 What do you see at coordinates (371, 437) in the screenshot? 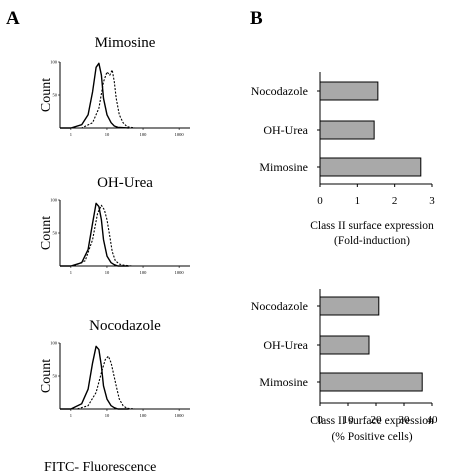
I see `x-axis-label-line-2: (% Positive cells)` at bounding box center [371, 437].